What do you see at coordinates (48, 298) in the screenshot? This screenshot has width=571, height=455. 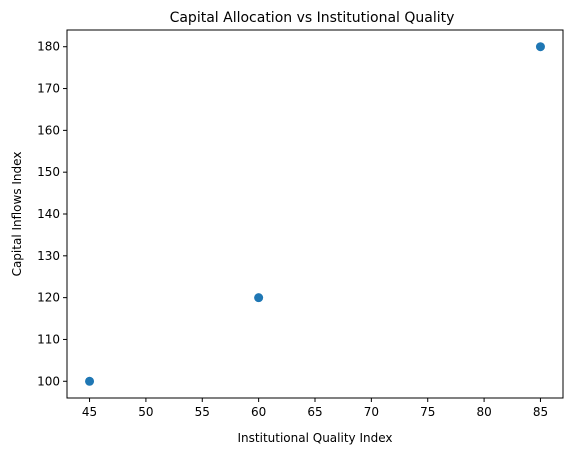 I see `y-tick-label: 120` at bounding box center [48, 298].